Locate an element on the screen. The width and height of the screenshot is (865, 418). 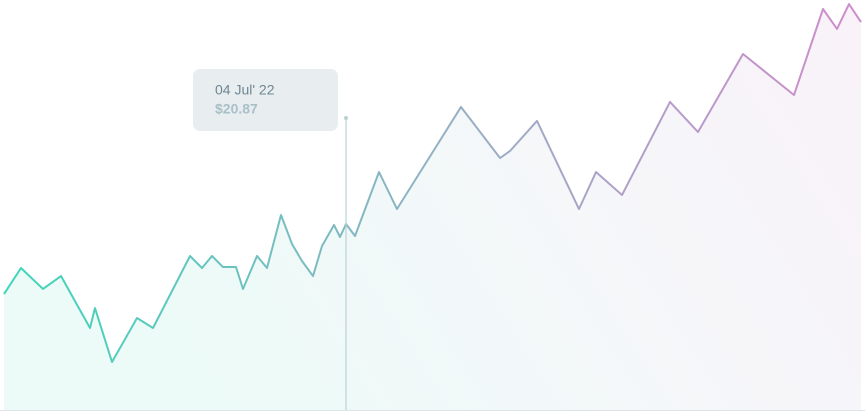
tooltip-date: 04 Jul' 22 is located at coordinates (245, 90).